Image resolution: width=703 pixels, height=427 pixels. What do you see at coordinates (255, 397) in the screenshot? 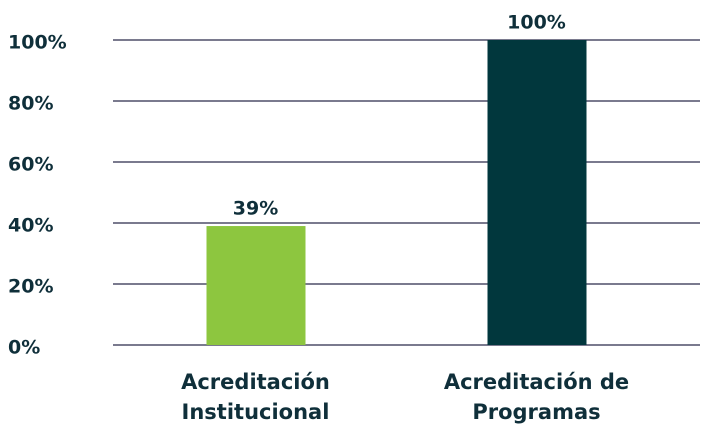
I see `x-tick-label: Acreditación Institucional` at bounding box center [255, 397].